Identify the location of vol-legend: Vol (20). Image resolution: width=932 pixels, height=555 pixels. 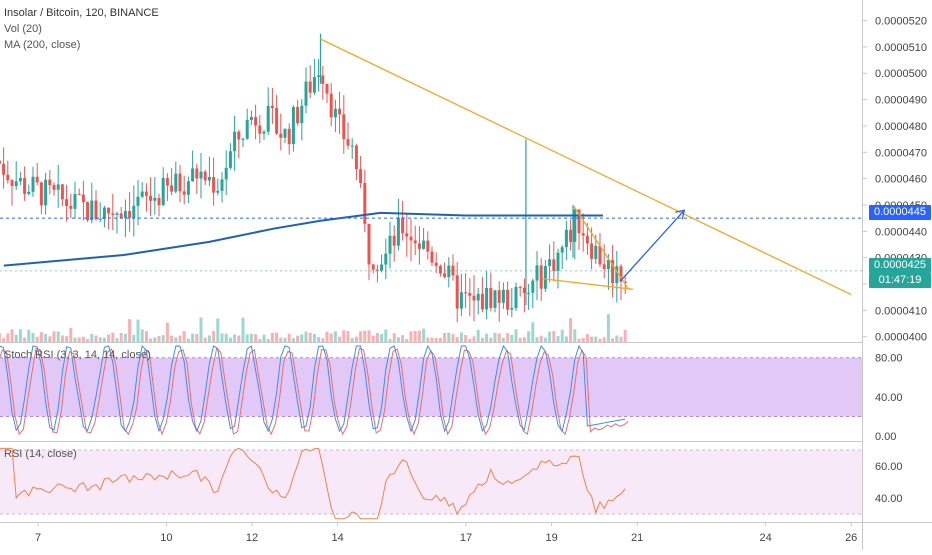
(23, 29).